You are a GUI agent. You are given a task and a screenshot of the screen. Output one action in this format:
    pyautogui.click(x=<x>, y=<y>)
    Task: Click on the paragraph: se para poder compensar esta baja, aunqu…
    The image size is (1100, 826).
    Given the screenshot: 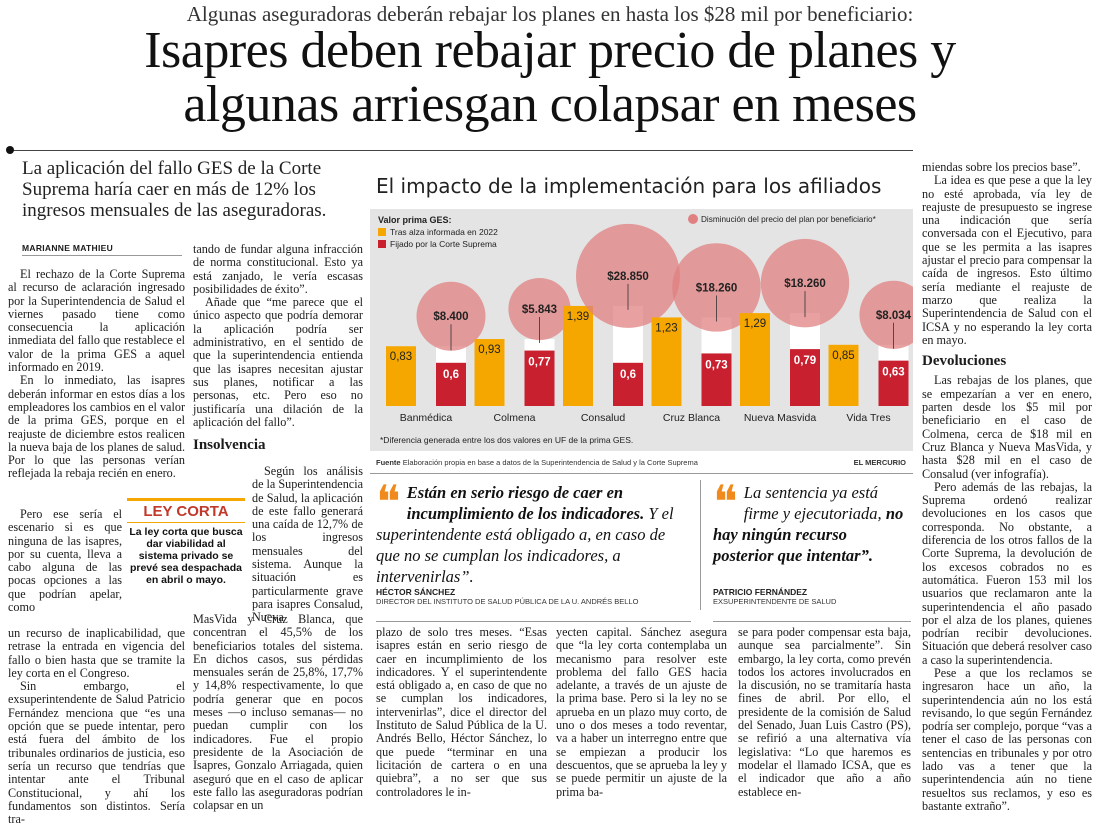 What is the action you would take?
    pyautogui.click(x=824, y=712)
    